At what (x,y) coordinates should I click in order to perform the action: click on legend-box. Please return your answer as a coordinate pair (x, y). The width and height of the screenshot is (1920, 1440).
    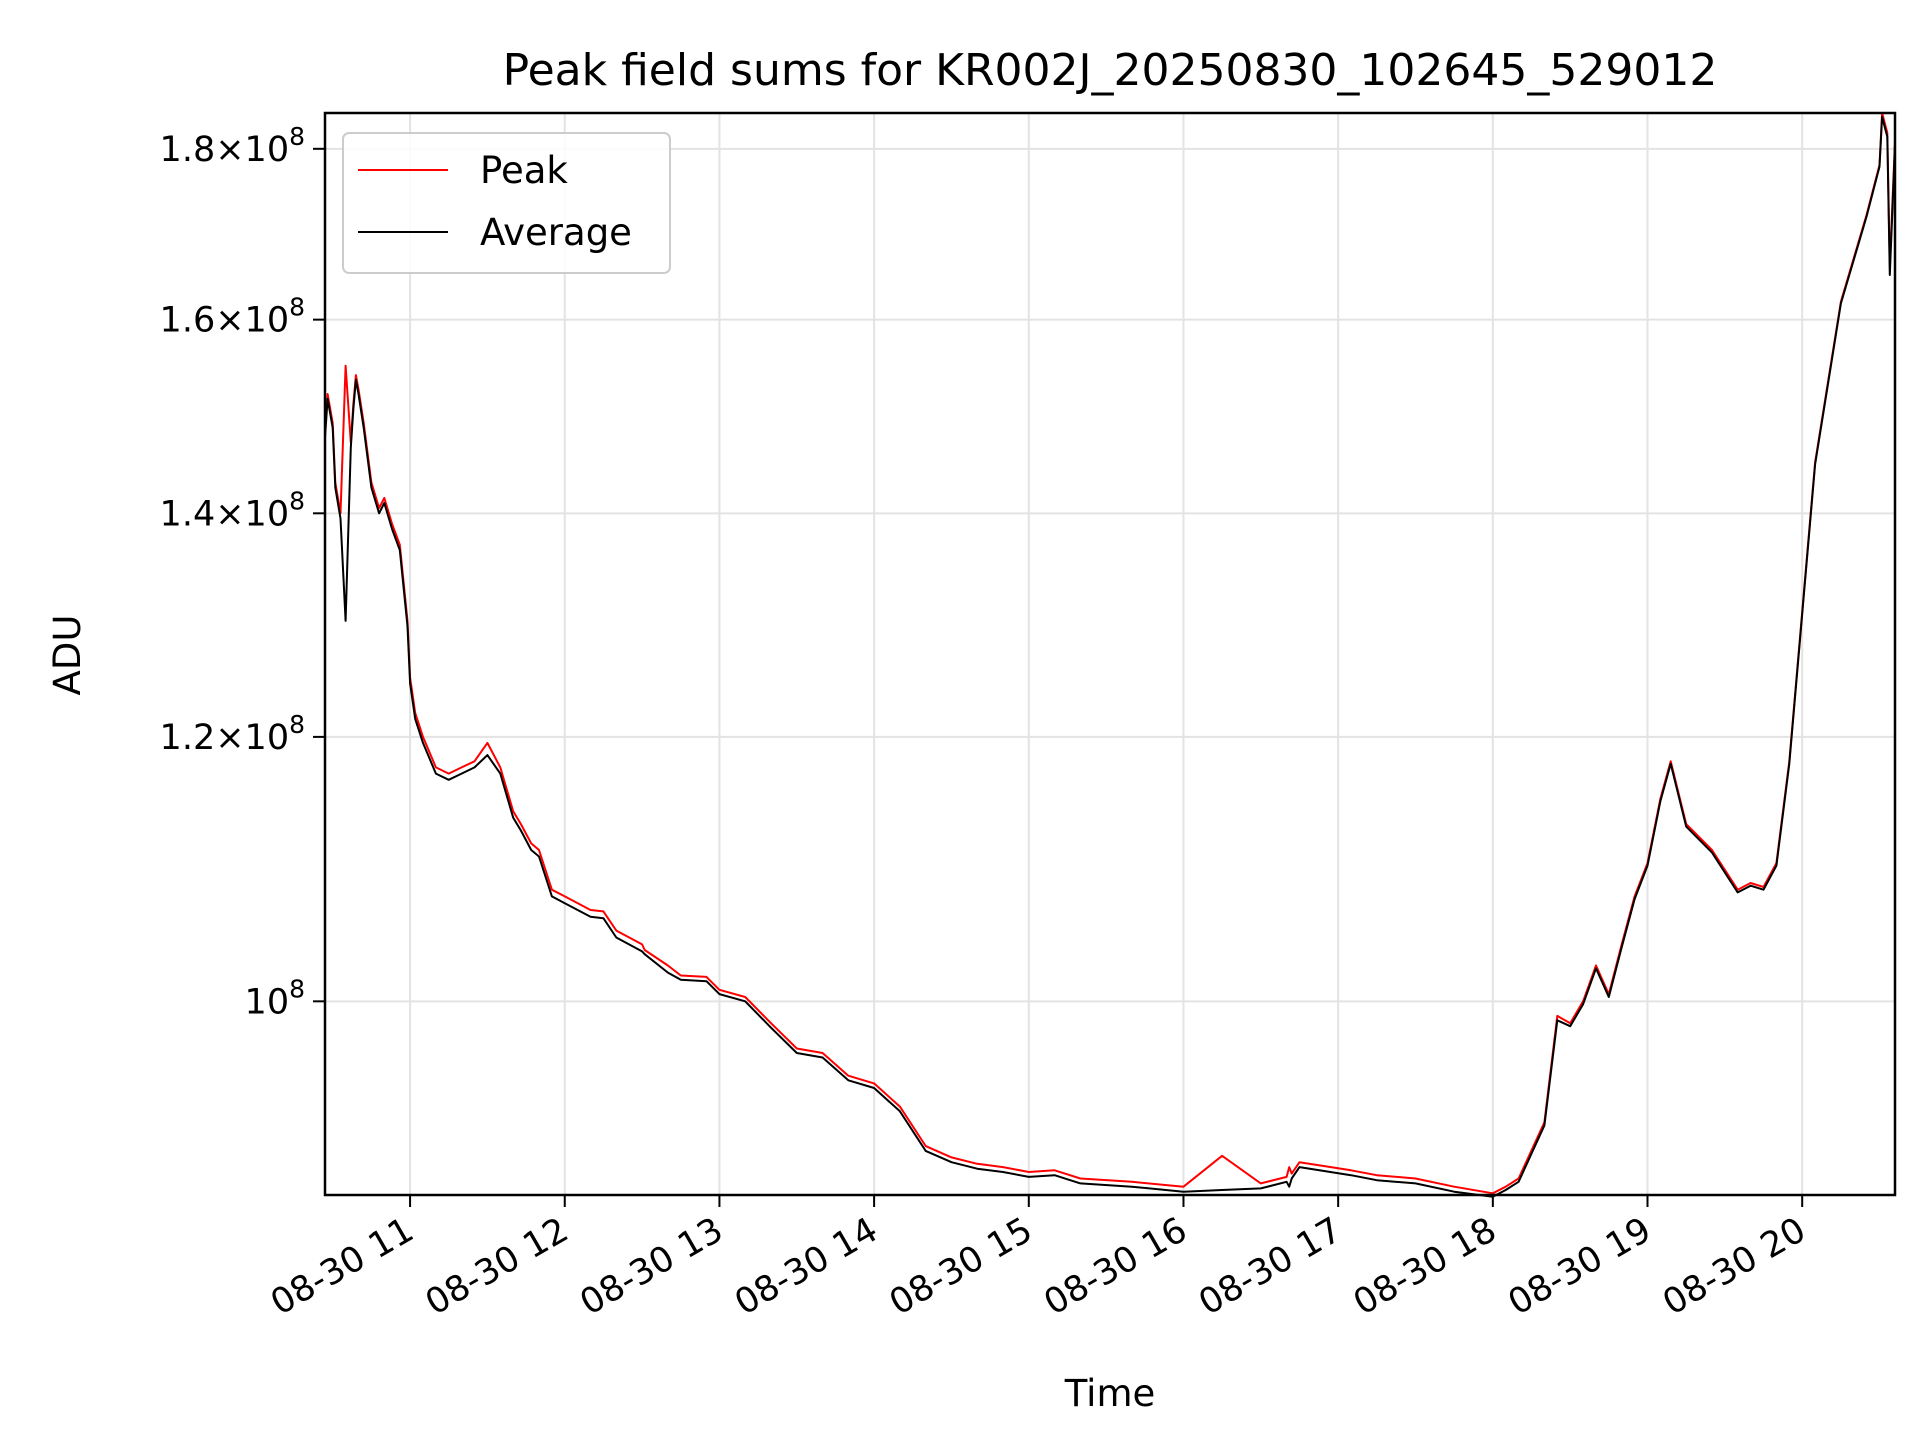
    Looking at the image, I should click on (506, 203).